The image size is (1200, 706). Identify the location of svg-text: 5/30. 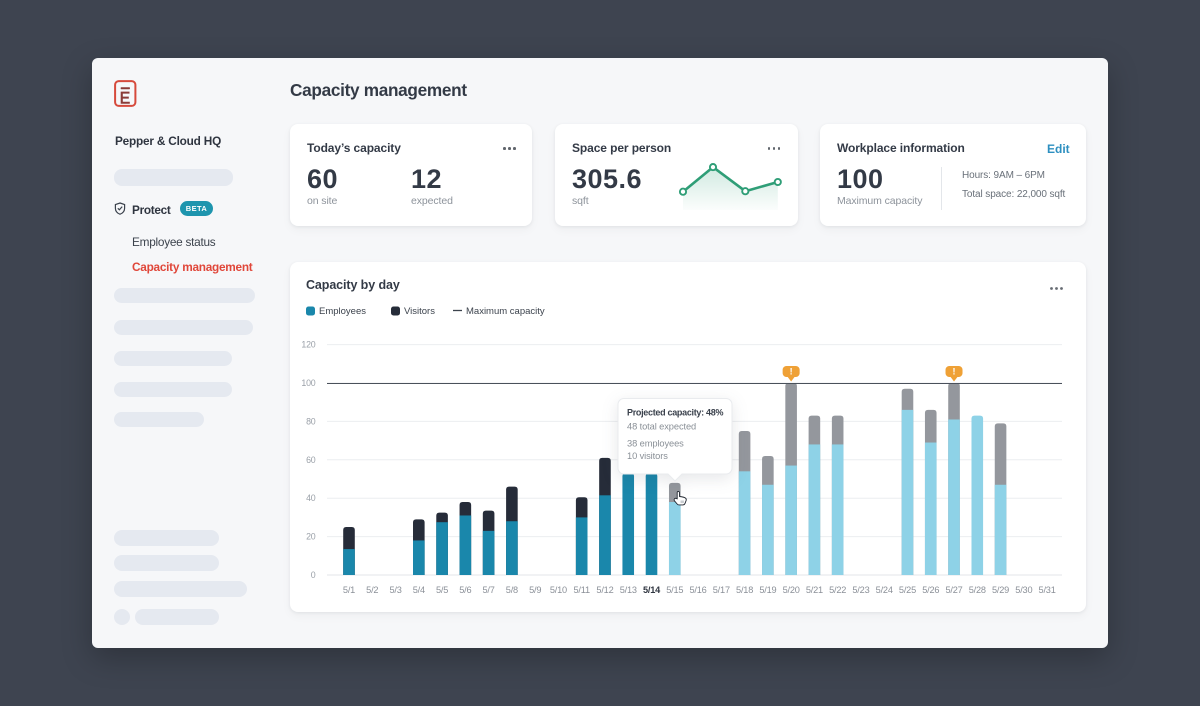
(1023, 590).